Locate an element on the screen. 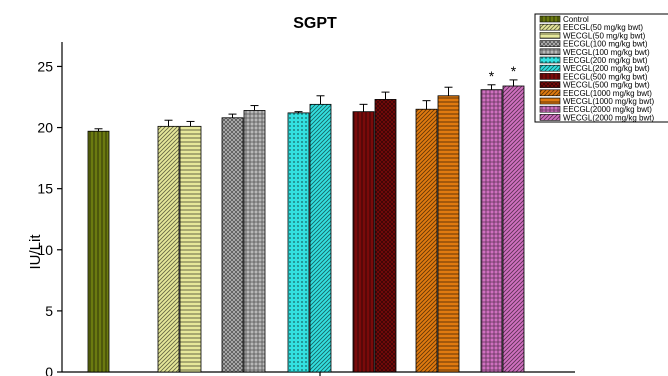  legend-label: WECGL(500 mg/kg bwt) is located at coordinates (606, 85).